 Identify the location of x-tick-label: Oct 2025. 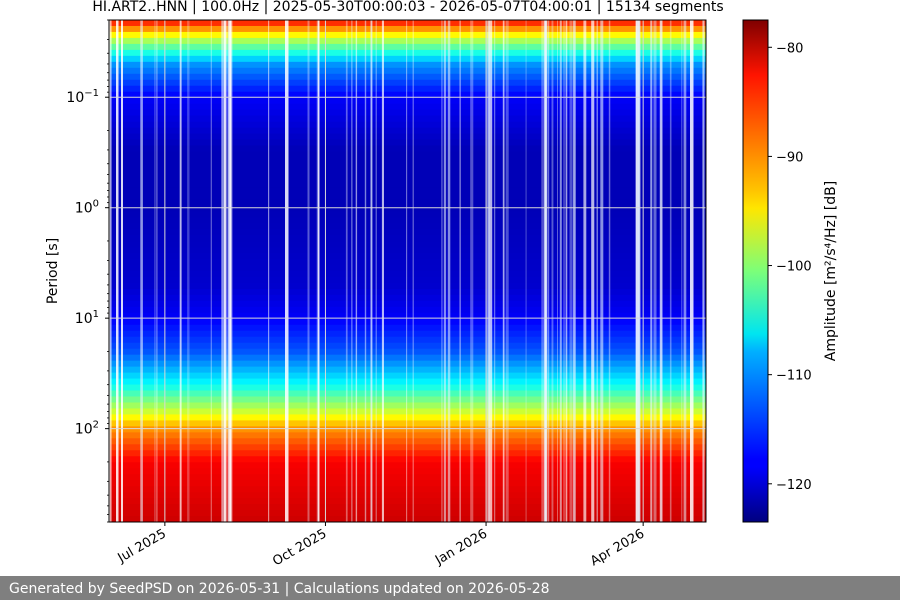
(299, 547).